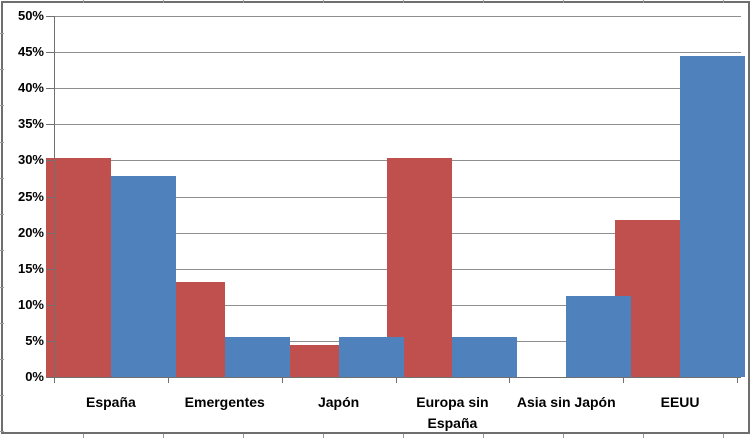 The image size is (752, 438). What do you see at coordinates (224, 402) in the screenshot?
I see `x-axis-label-emergentes: Emergentes` at bounding box center [224, 402].